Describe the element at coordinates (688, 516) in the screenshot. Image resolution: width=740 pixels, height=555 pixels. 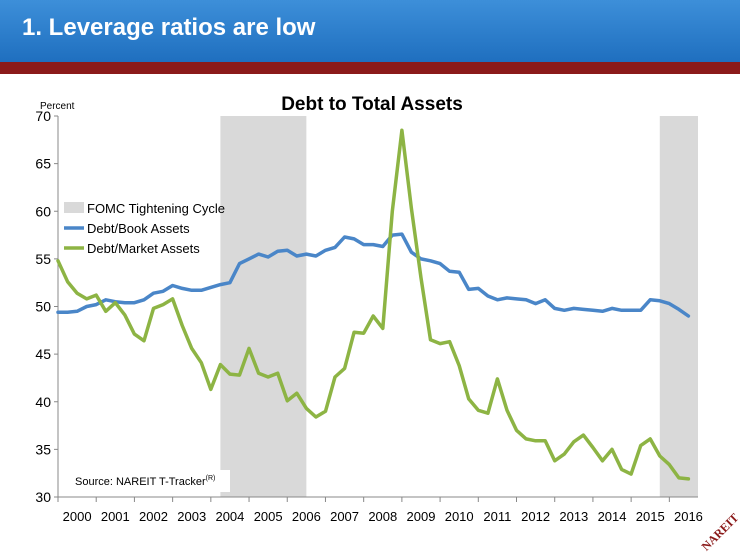
I see `x-tick-label: 2016` at that location.